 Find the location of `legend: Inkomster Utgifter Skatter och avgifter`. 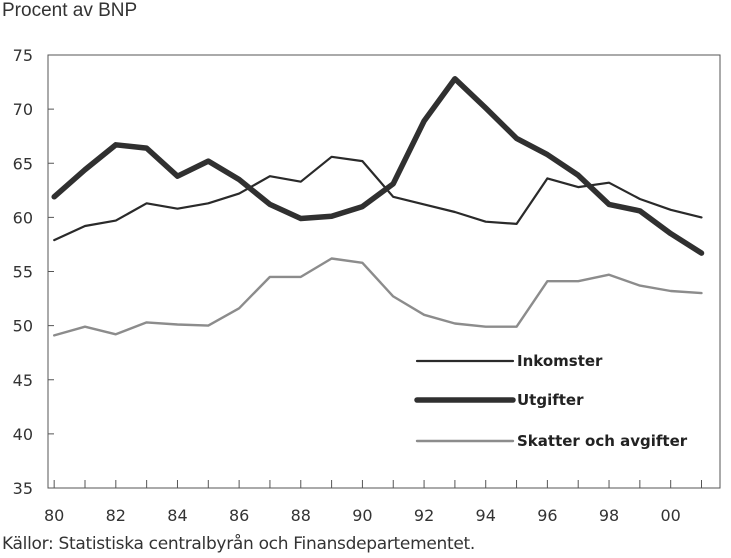

legend: Inkomster Utgifter Skatter och avgifter is located at coordinates (551, 401).